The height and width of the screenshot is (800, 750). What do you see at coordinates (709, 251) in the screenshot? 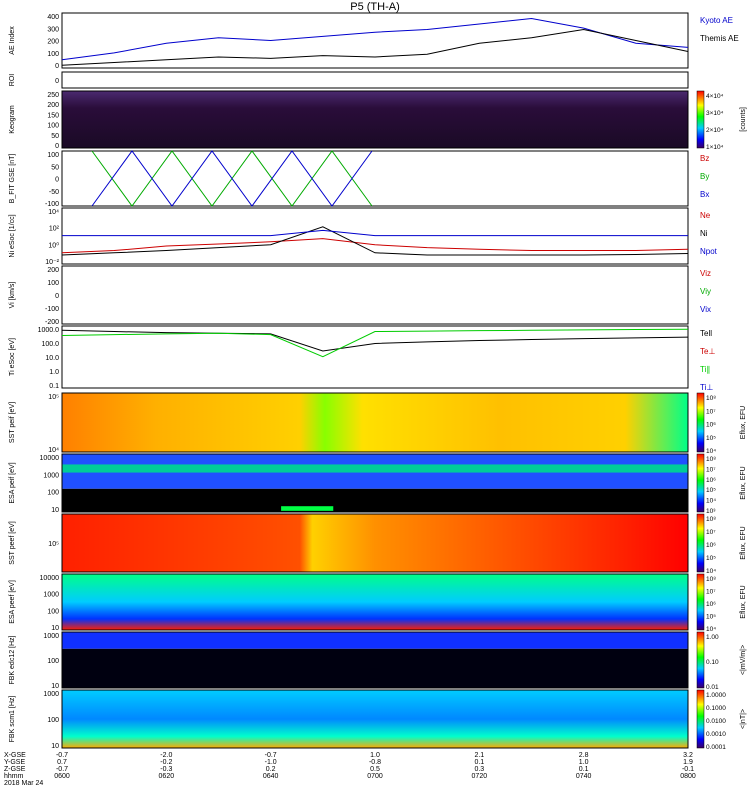
I see `legend-npot: Npot` at bounding box center [709, 251].